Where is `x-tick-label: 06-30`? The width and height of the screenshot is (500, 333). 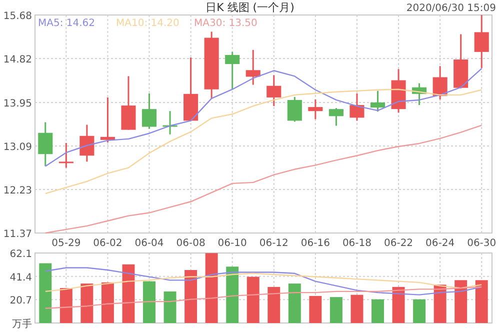 x-tick-label: 06-30 is located at coordinates (481, 243).